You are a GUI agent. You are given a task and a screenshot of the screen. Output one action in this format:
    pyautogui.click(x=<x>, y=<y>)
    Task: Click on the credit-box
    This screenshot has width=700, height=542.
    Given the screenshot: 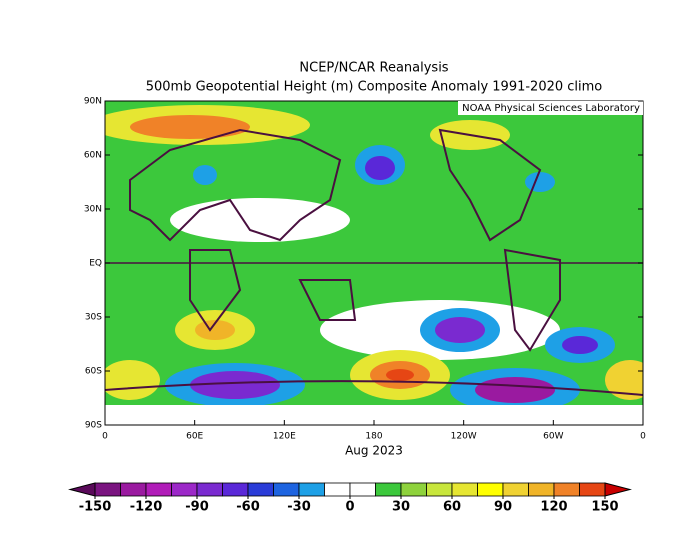 What is the action you would take?
    pyautogui.click(x=550, y=108)
    